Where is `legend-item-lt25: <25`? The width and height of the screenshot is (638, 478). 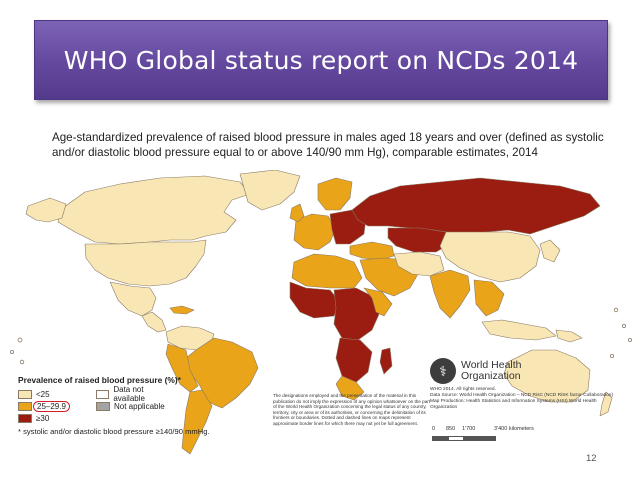
legend-item-lt25: <25 is located at coordinates (57, 394).